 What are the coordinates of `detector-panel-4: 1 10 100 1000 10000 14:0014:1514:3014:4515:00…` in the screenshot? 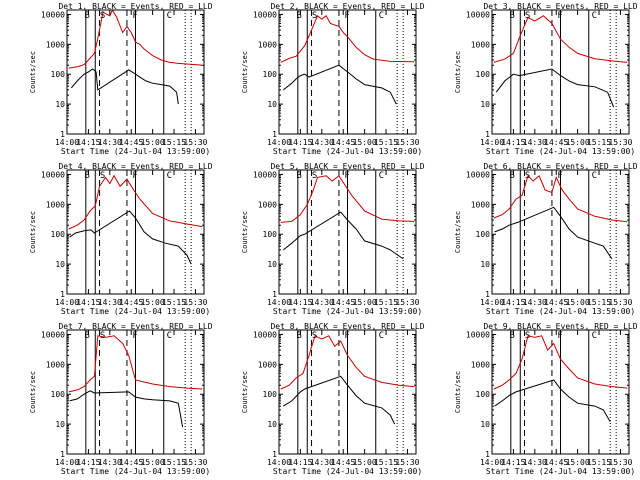 It's located at (121, 239).